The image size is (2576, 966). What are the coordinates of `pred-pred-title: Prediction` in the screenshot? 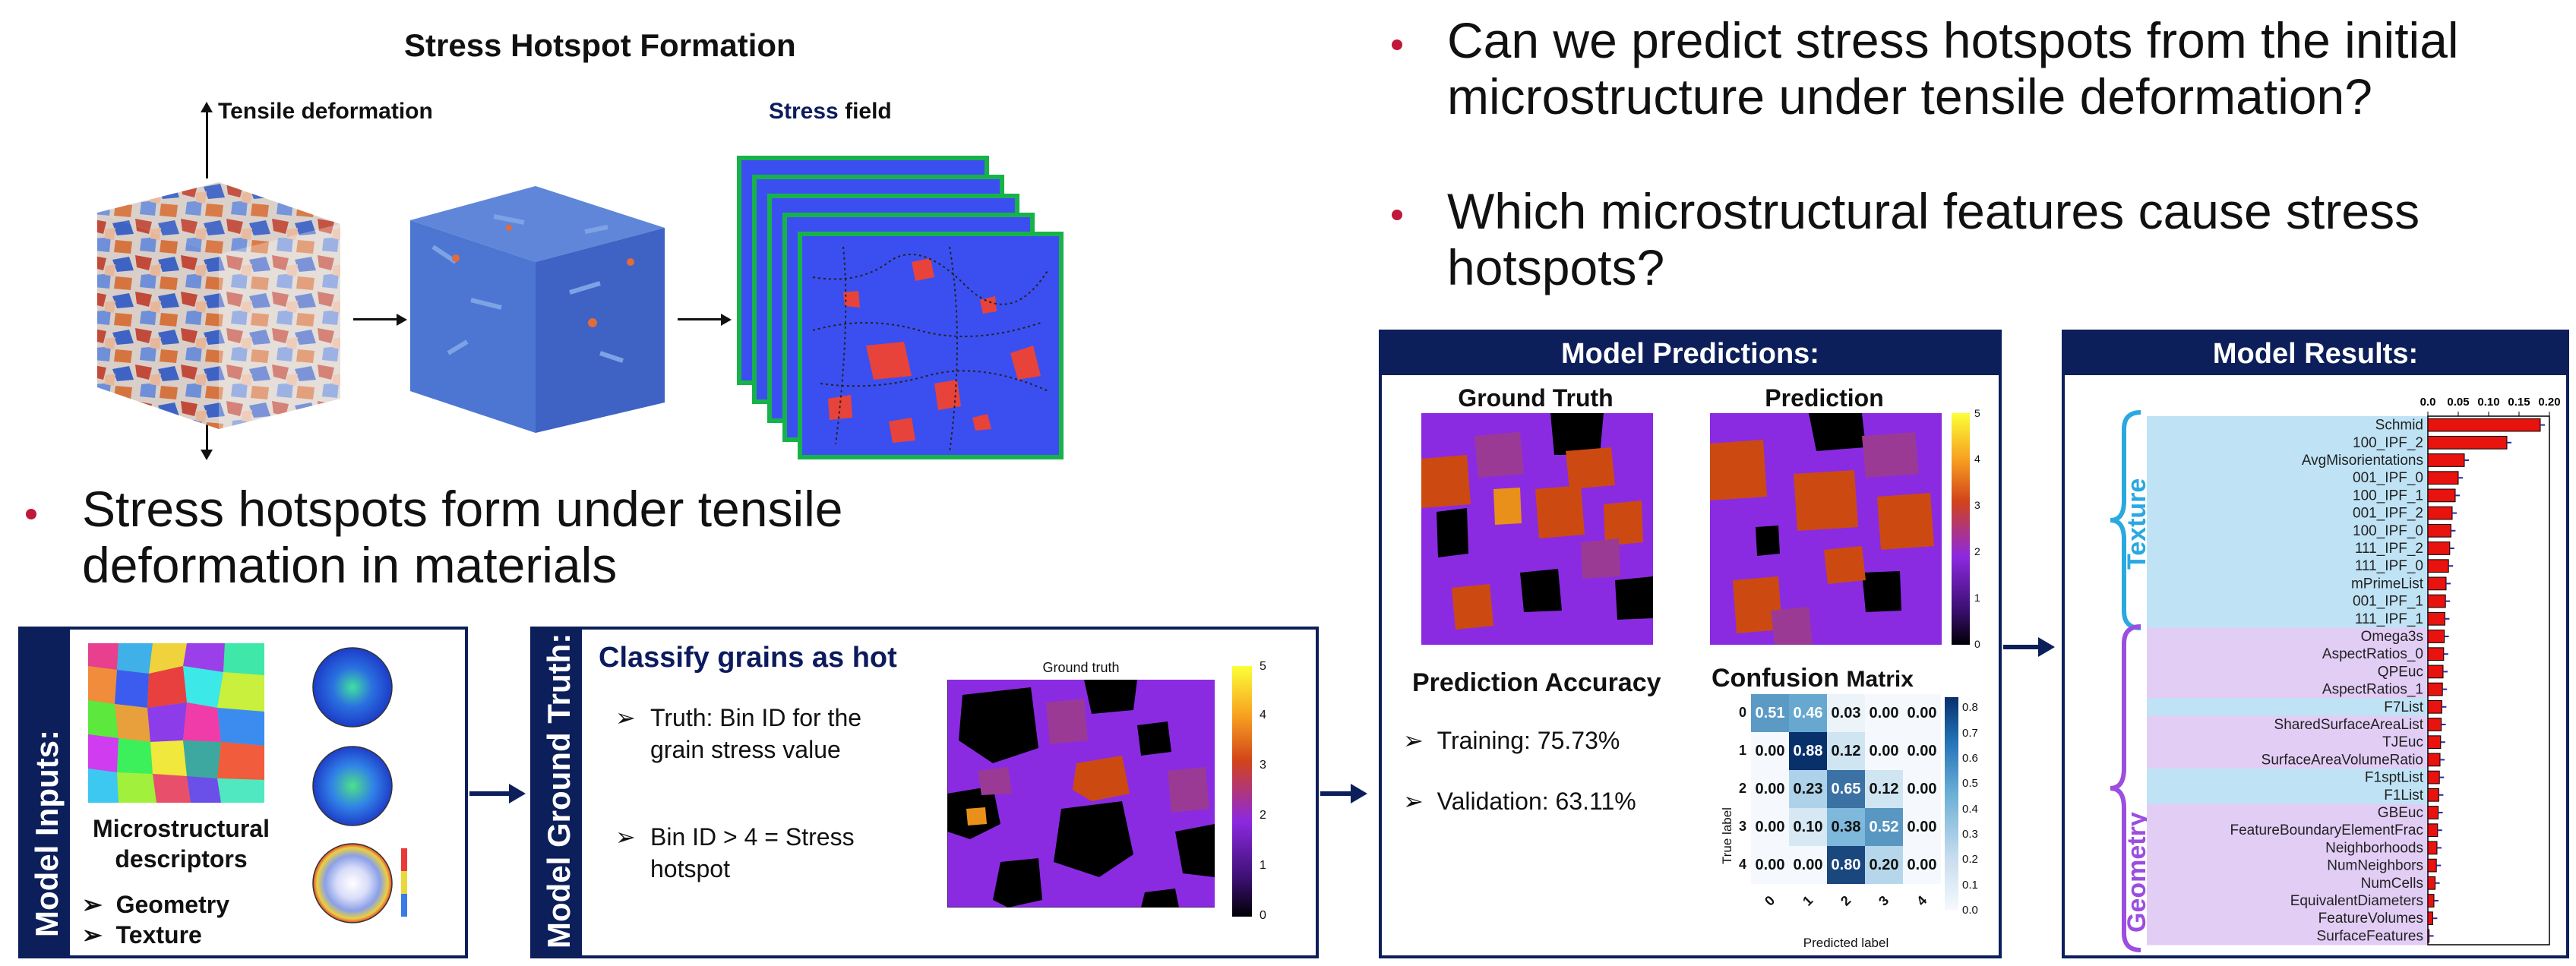 It's located at (1824, 398).